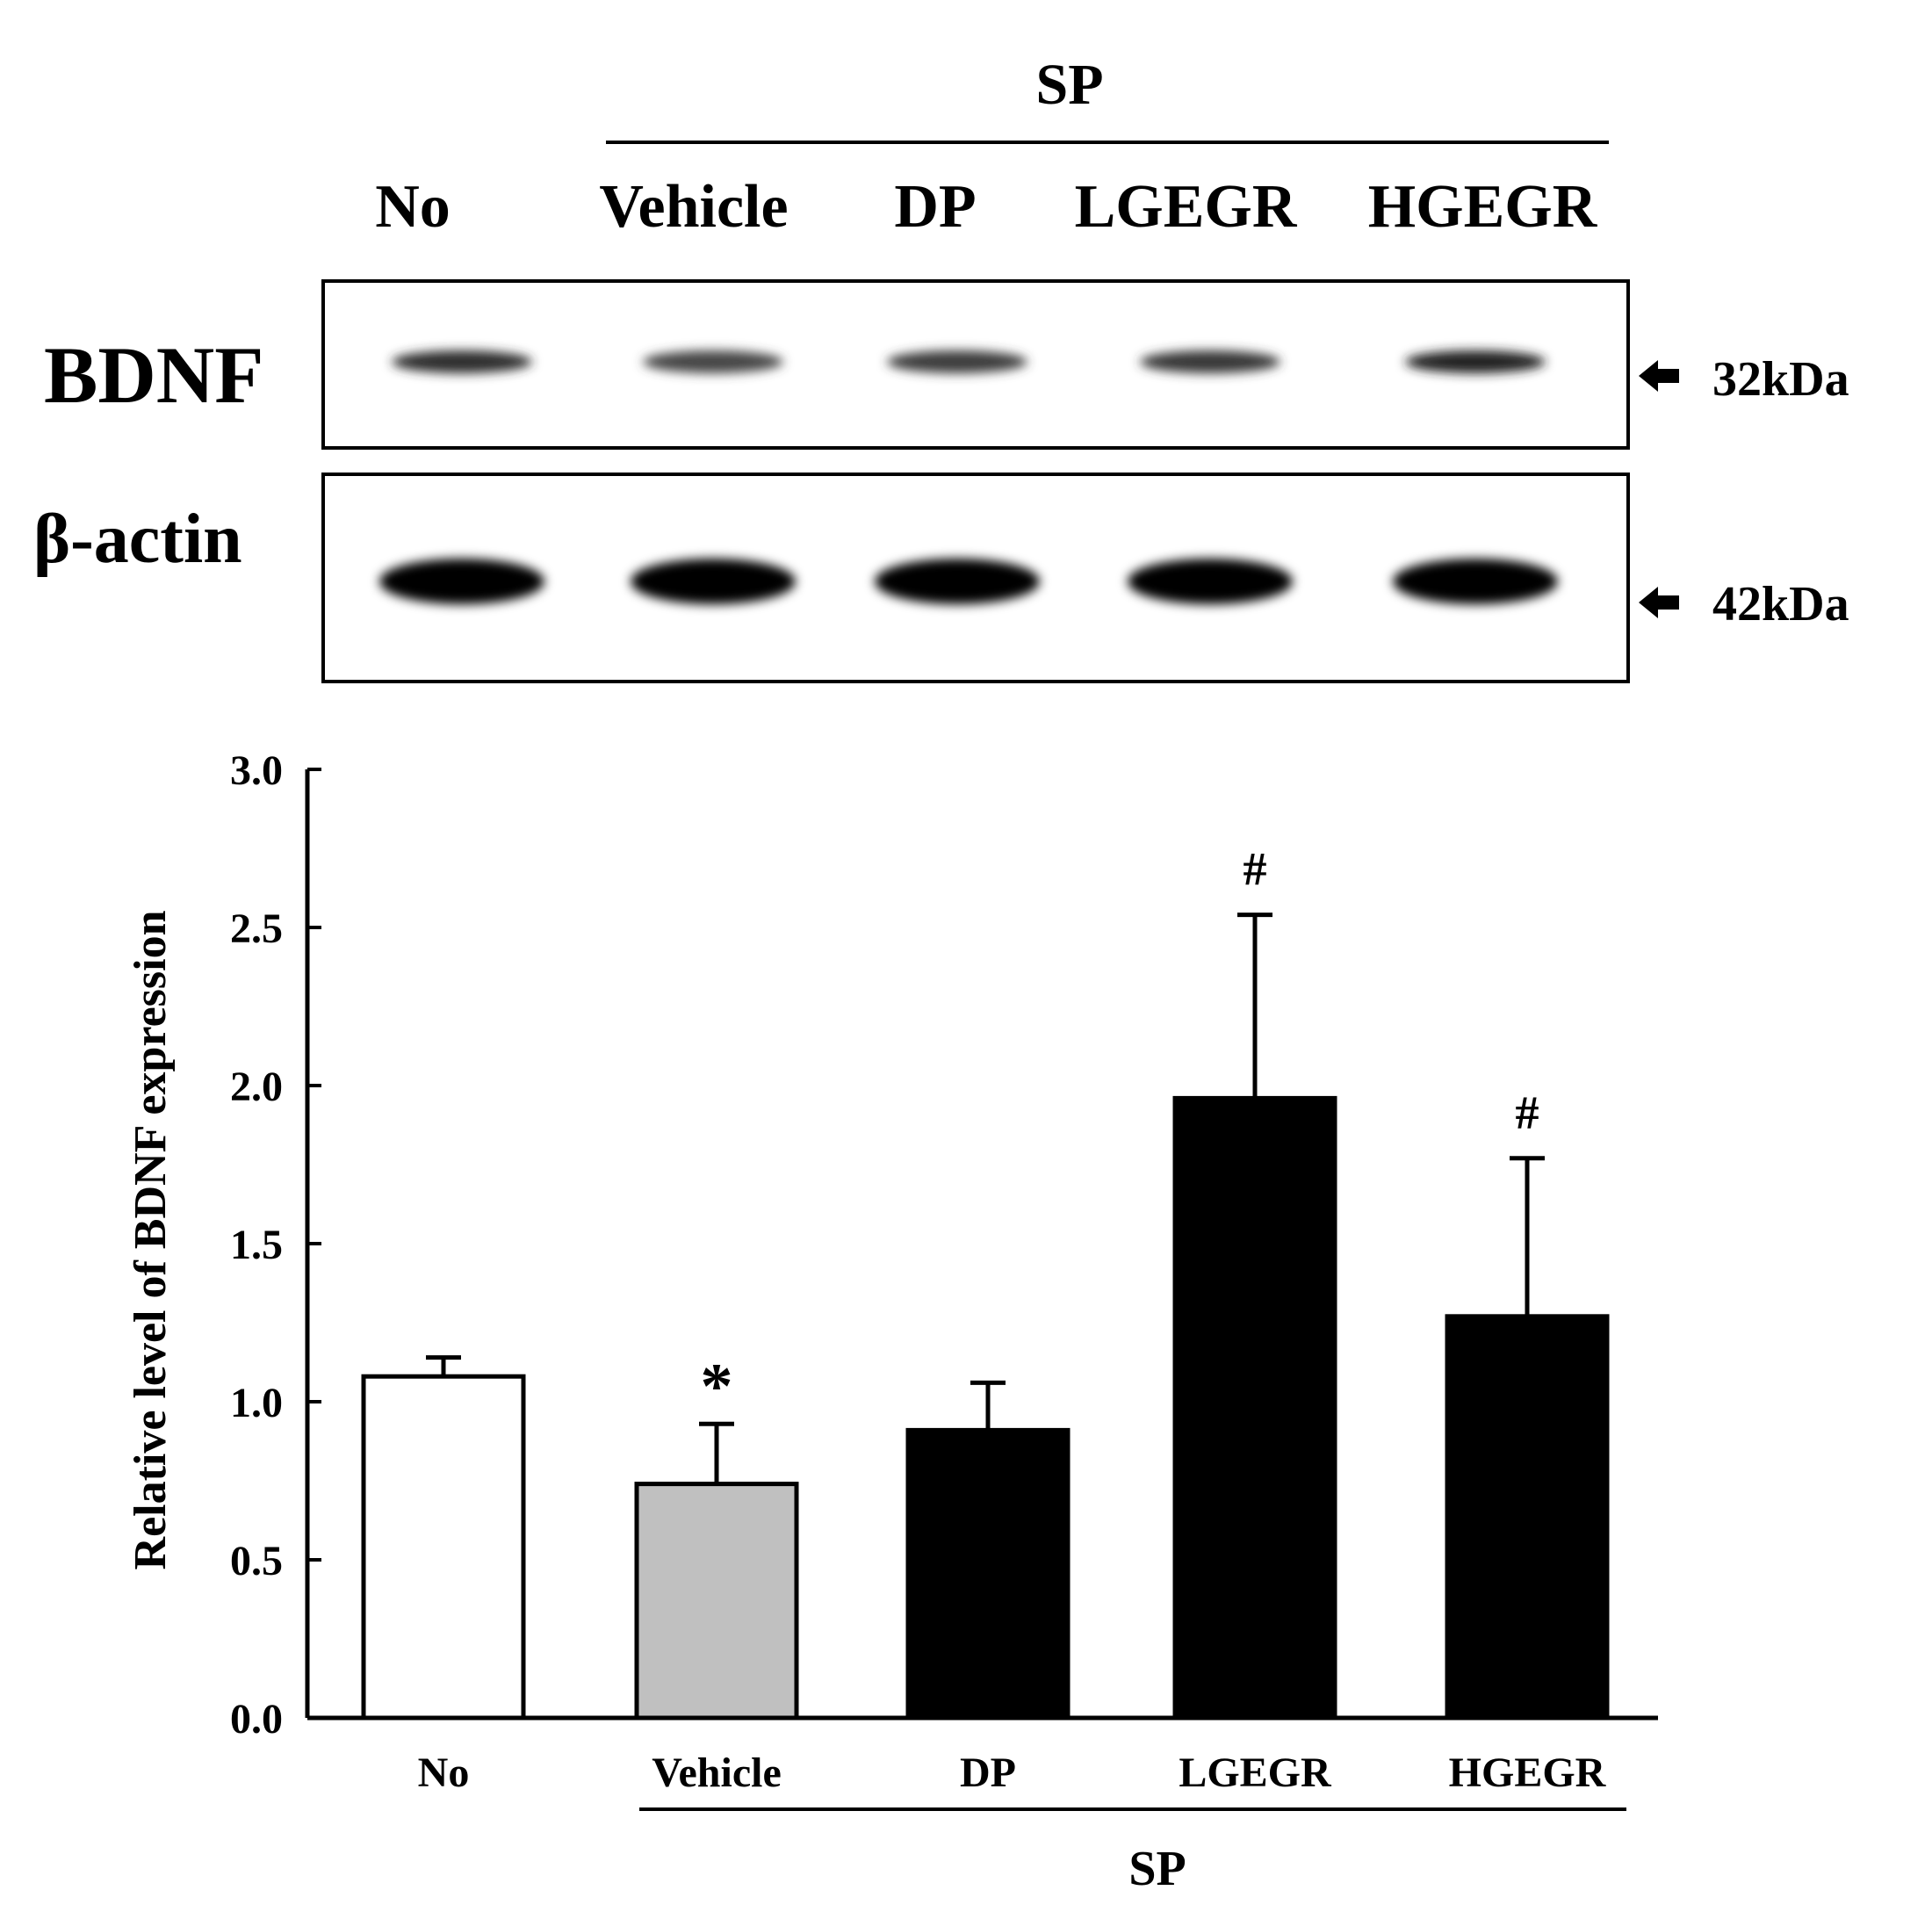  Describe the element at coordinates (717, 1387) in the screenshot. I see `significance-label: *` at that location.